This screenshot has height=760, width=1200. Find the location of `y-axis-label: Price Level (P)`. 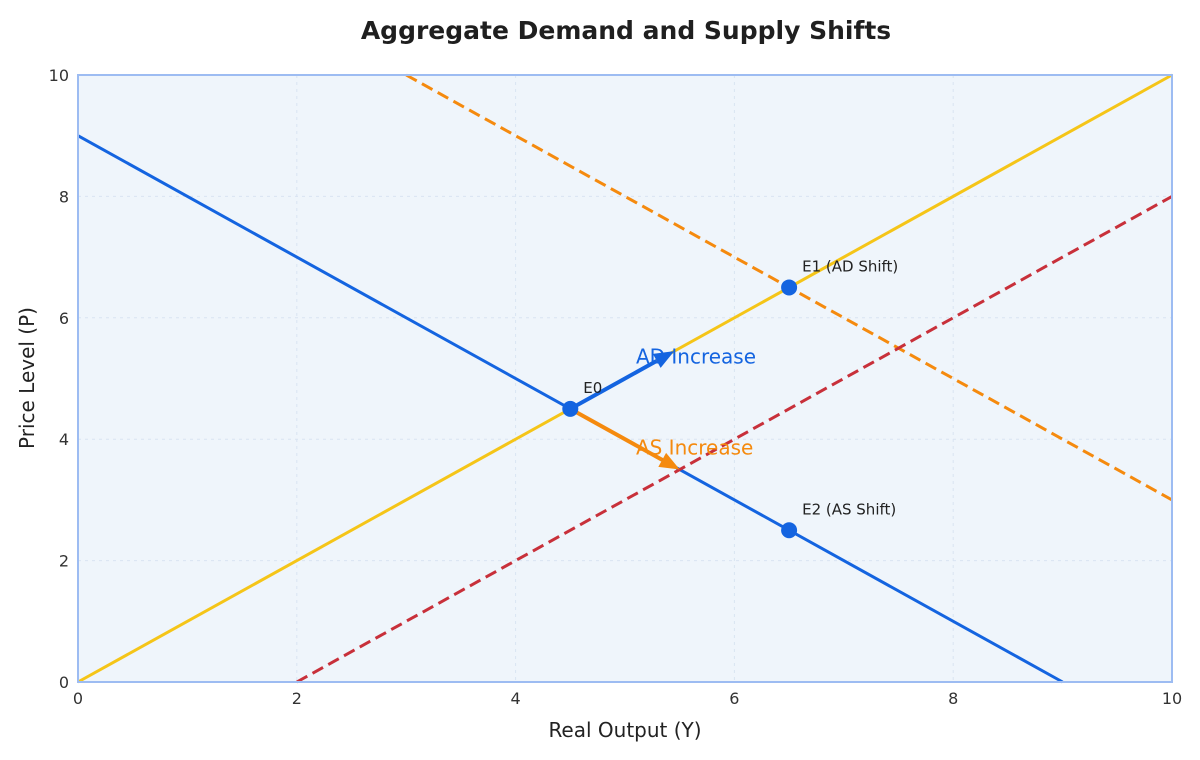

y-axis-label: Price Level (P) is located at coordinates (27, 378).